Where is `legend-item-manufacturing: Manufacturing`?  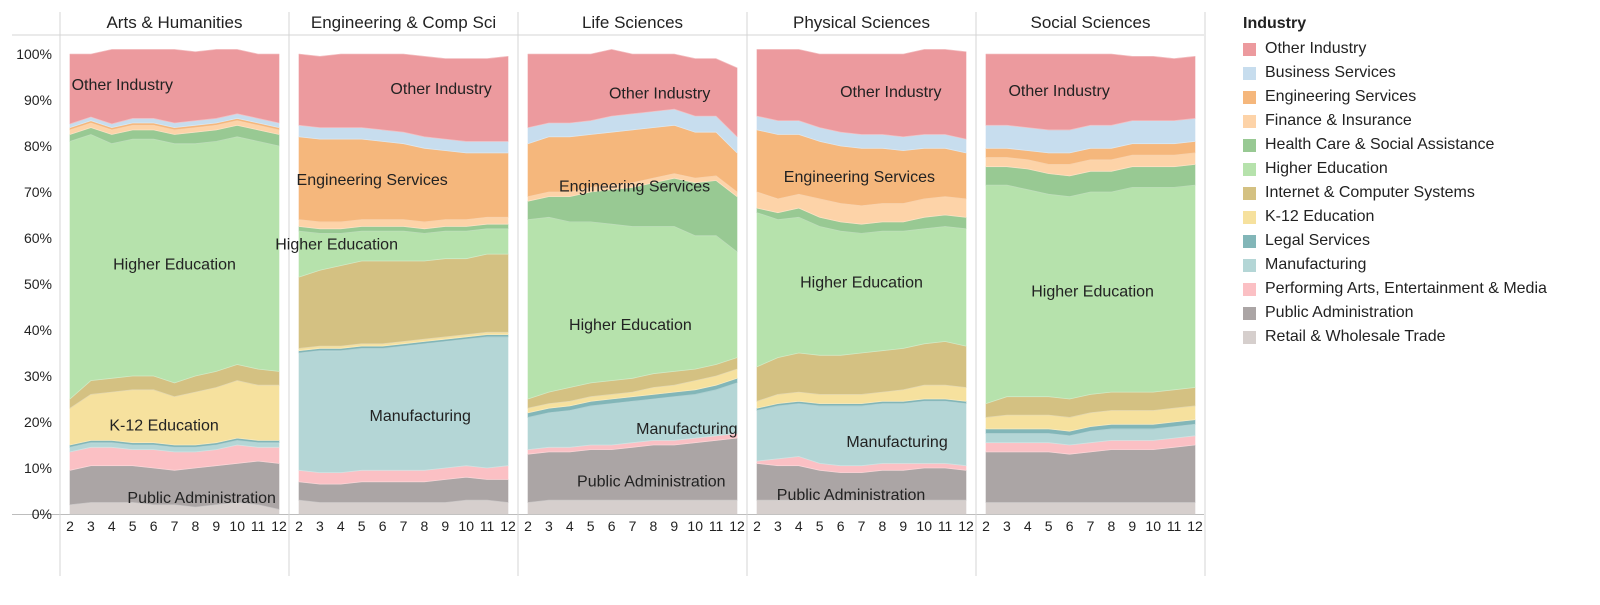
legend-item-manufacturing: Manufacturing is located at coordinates (1421, 265).